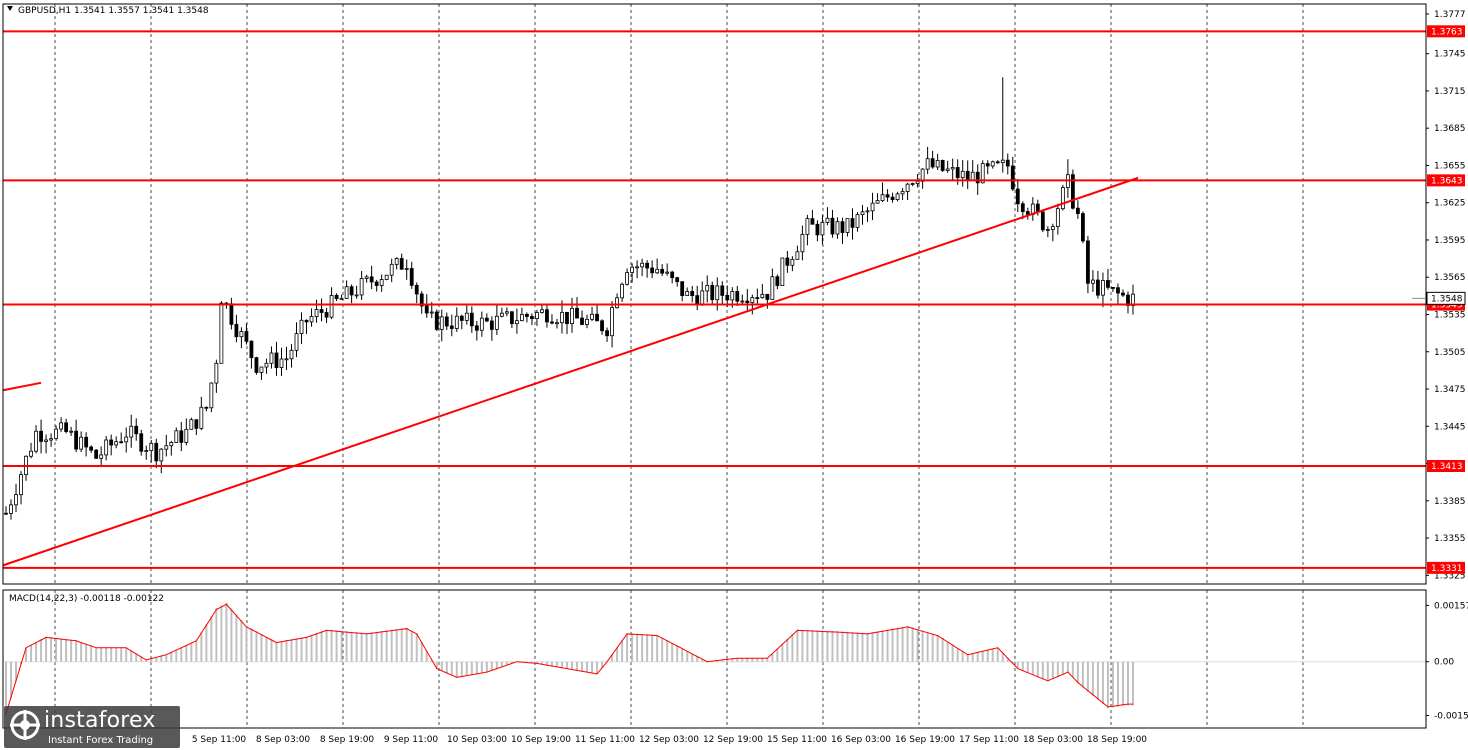 The height and width of the screenshot is (750, 1468). I want to click on y-tick-label: 1.3655, so click(1450, 166).